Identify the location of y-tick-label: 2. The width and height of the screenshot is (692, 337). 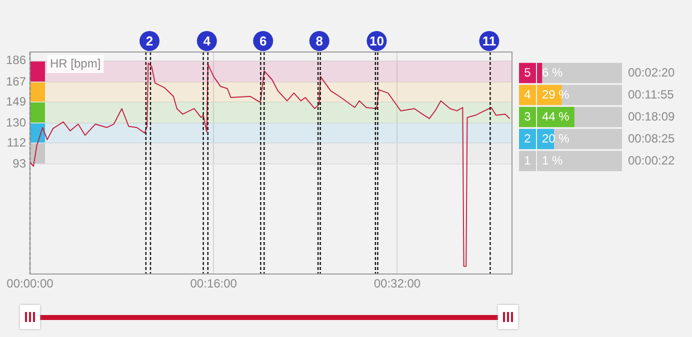
(528, 138).